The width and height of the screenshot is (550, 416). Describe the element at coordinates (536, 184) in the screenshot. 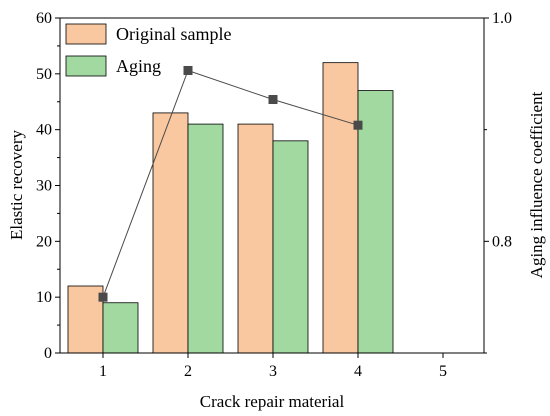

I see `y2-axis-title: Aging influence coefficient` at that location.